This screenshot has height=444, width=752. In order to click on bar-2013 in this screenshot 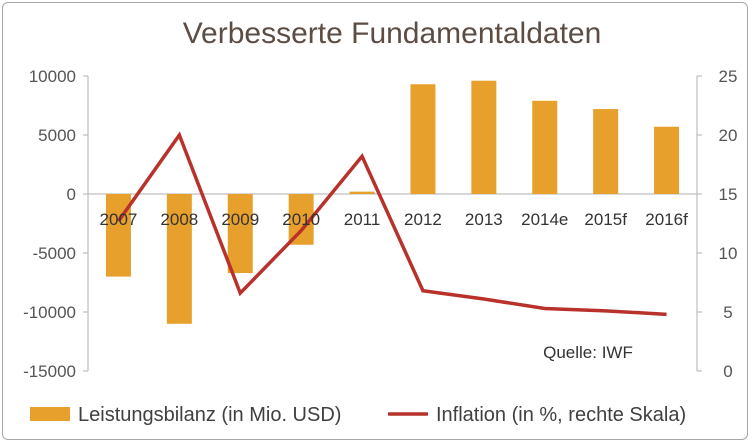, I will do `click(484, 137)`.